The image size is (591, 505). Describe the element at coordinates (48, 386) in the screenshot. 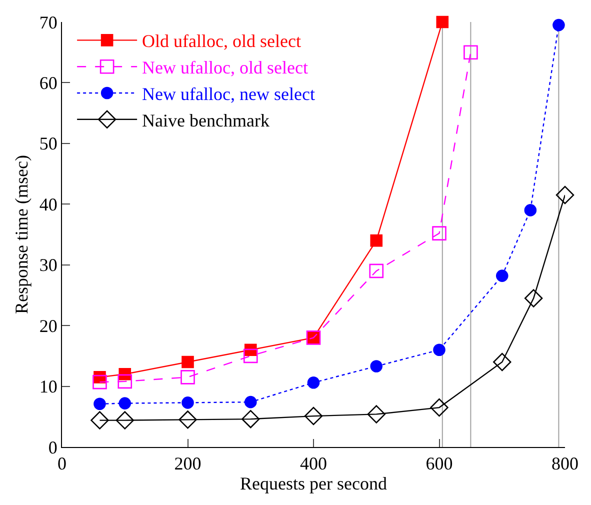

I see `y-tick-label: 10` at that location.